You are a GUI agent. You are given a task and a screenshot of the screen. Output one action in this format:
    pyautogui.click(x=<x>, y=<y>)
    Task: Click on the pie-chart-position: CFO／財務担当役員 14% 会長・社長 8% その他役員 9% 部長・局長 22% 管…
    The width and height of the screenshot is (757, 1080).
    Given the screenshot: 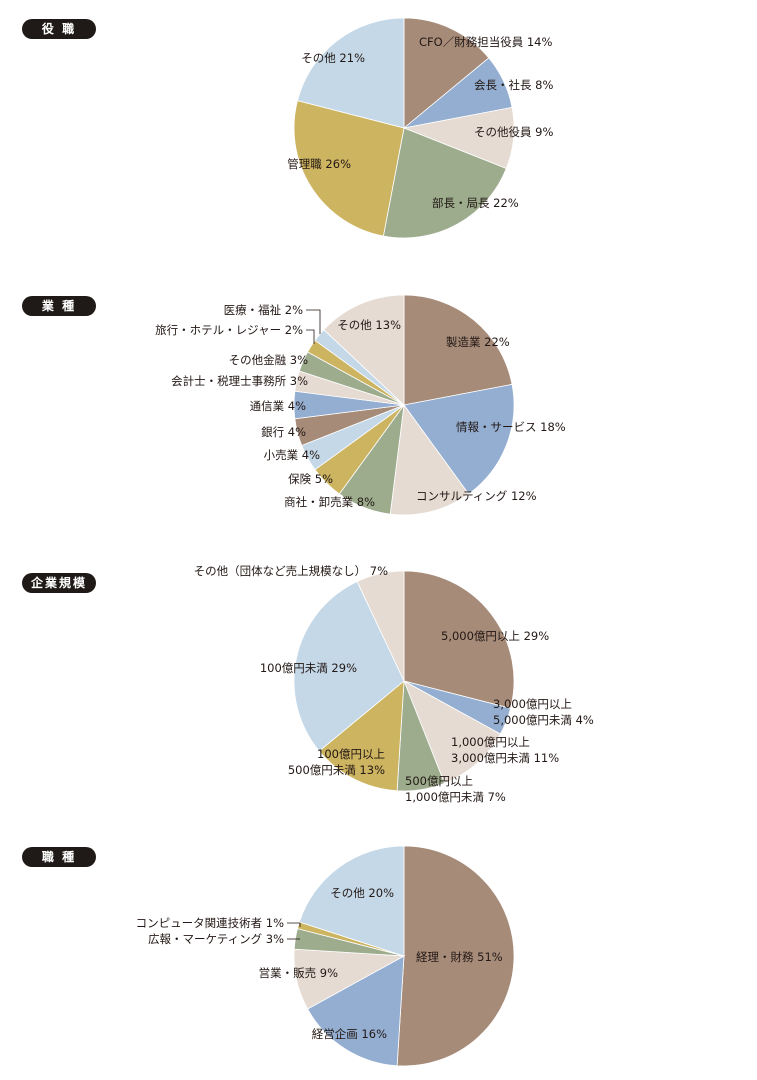 What is the action you would take?
    pyautogui.click(x=420, y=128)
    